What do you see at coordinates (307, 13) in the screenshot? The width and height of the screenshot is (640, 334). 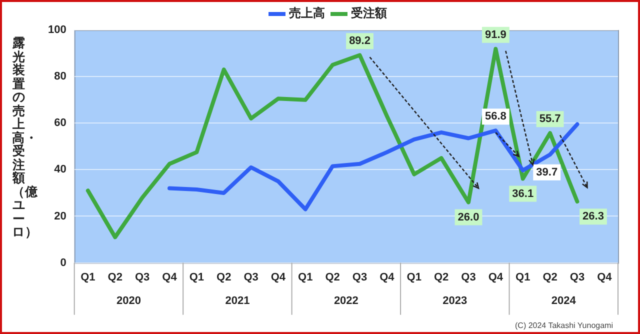 I see `legend-label: 売上高` at bounding box center [307, 13].